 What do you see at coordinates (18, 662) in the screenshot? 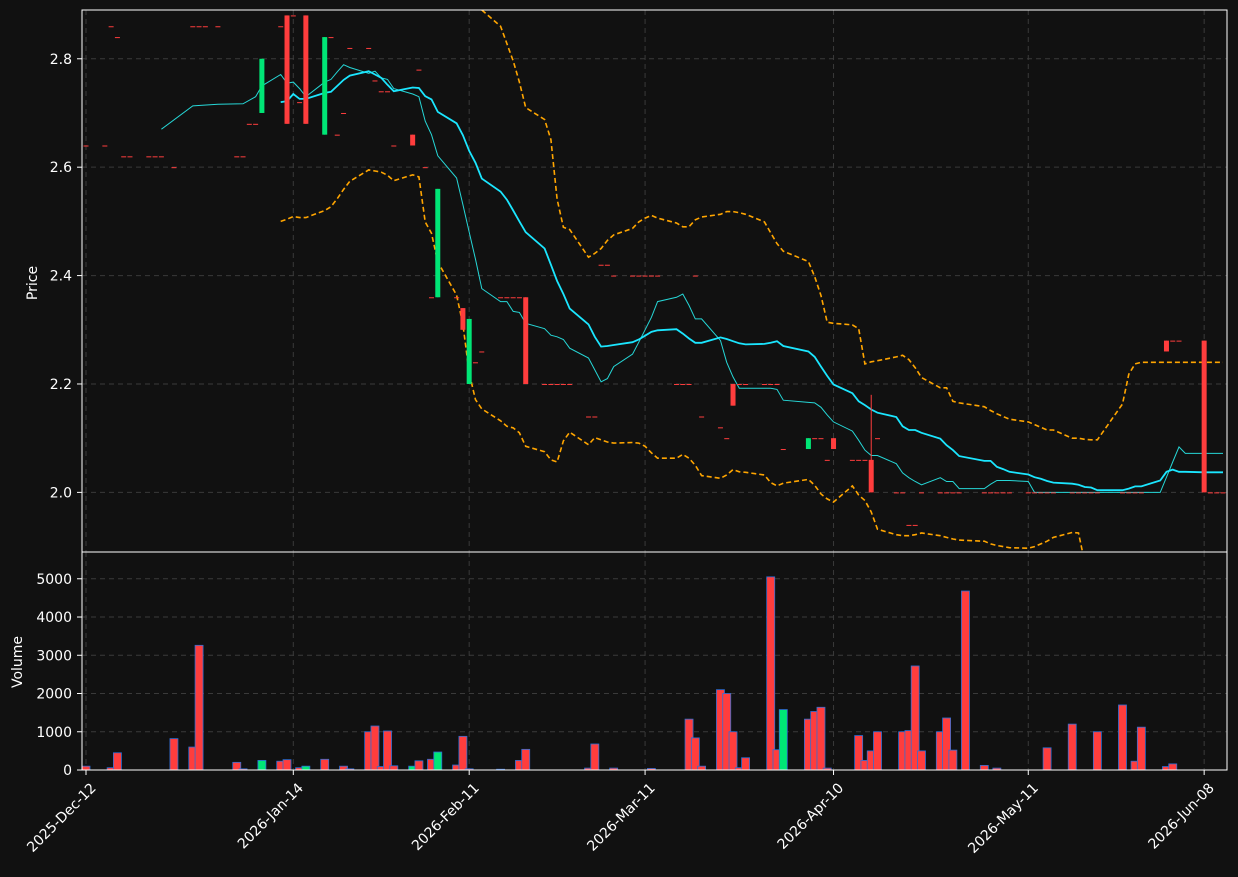
I see `volume-axis-label: Volume` at bounding box center [18, 662].